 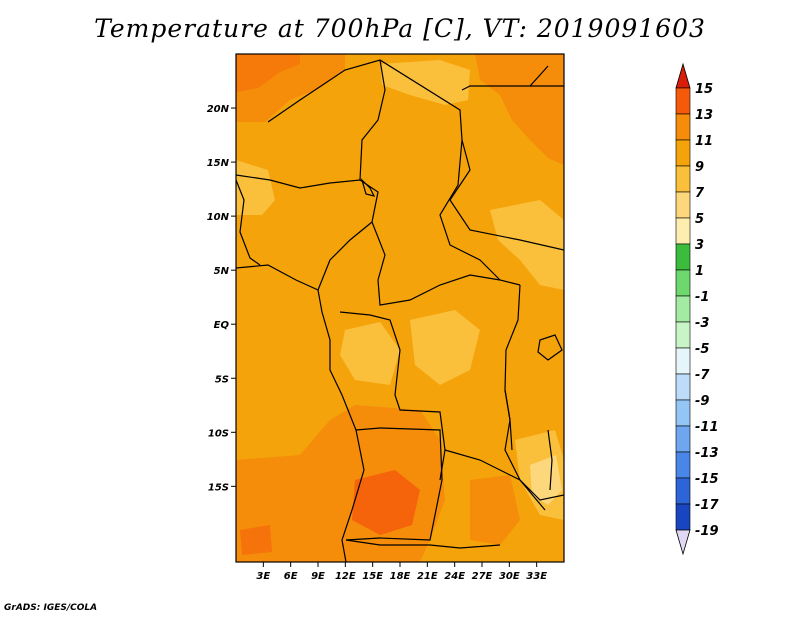 I want to click on lon-tick-label: 9E, so click(x=318, y=576).